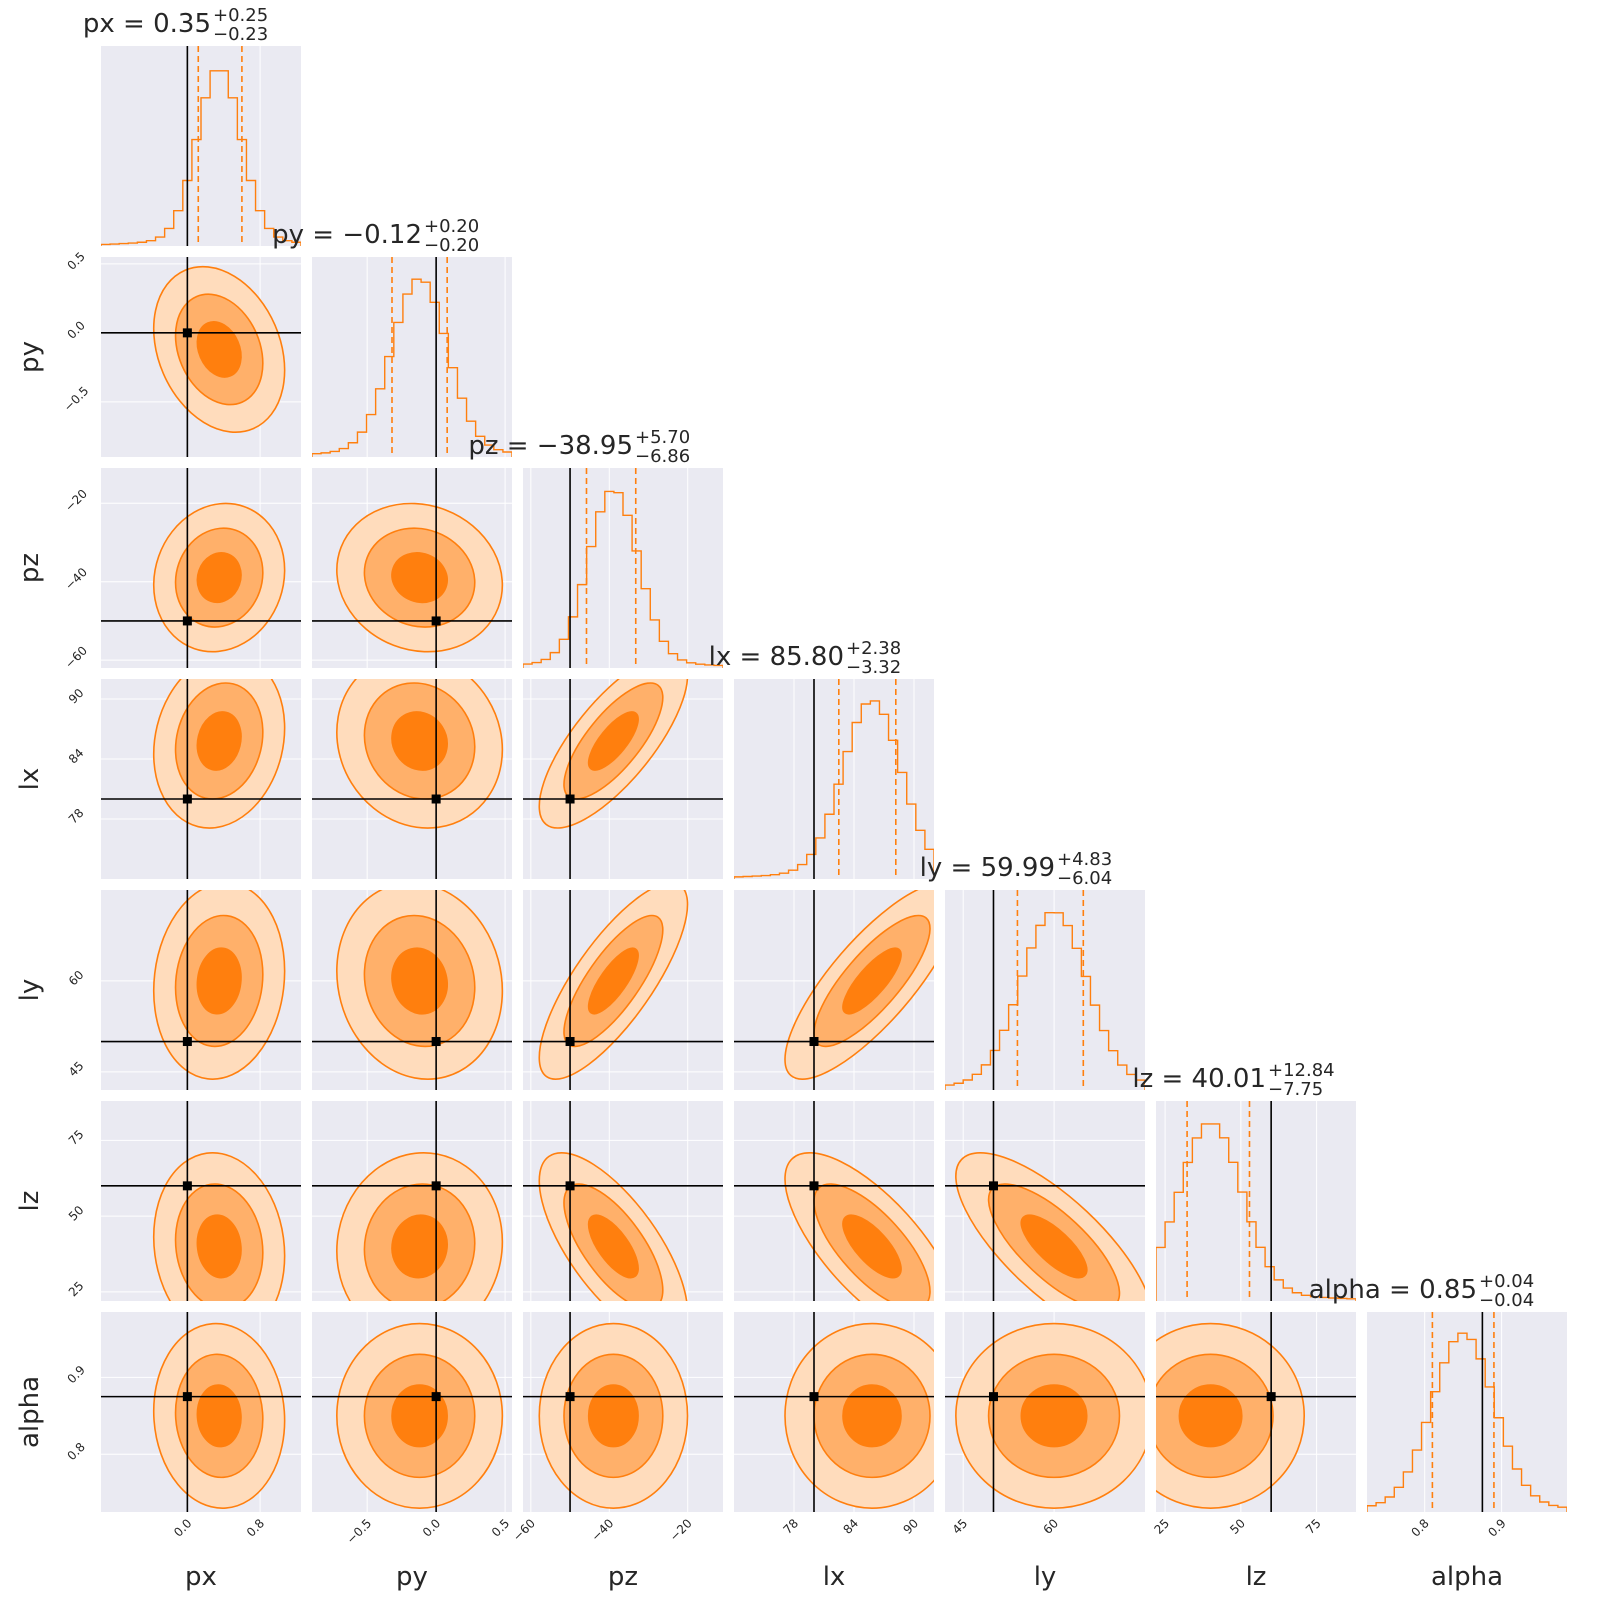 The width and height of the screenshot is (1600, 1600). I want to click on x-tick-label: 50, so click(1237, 1526).